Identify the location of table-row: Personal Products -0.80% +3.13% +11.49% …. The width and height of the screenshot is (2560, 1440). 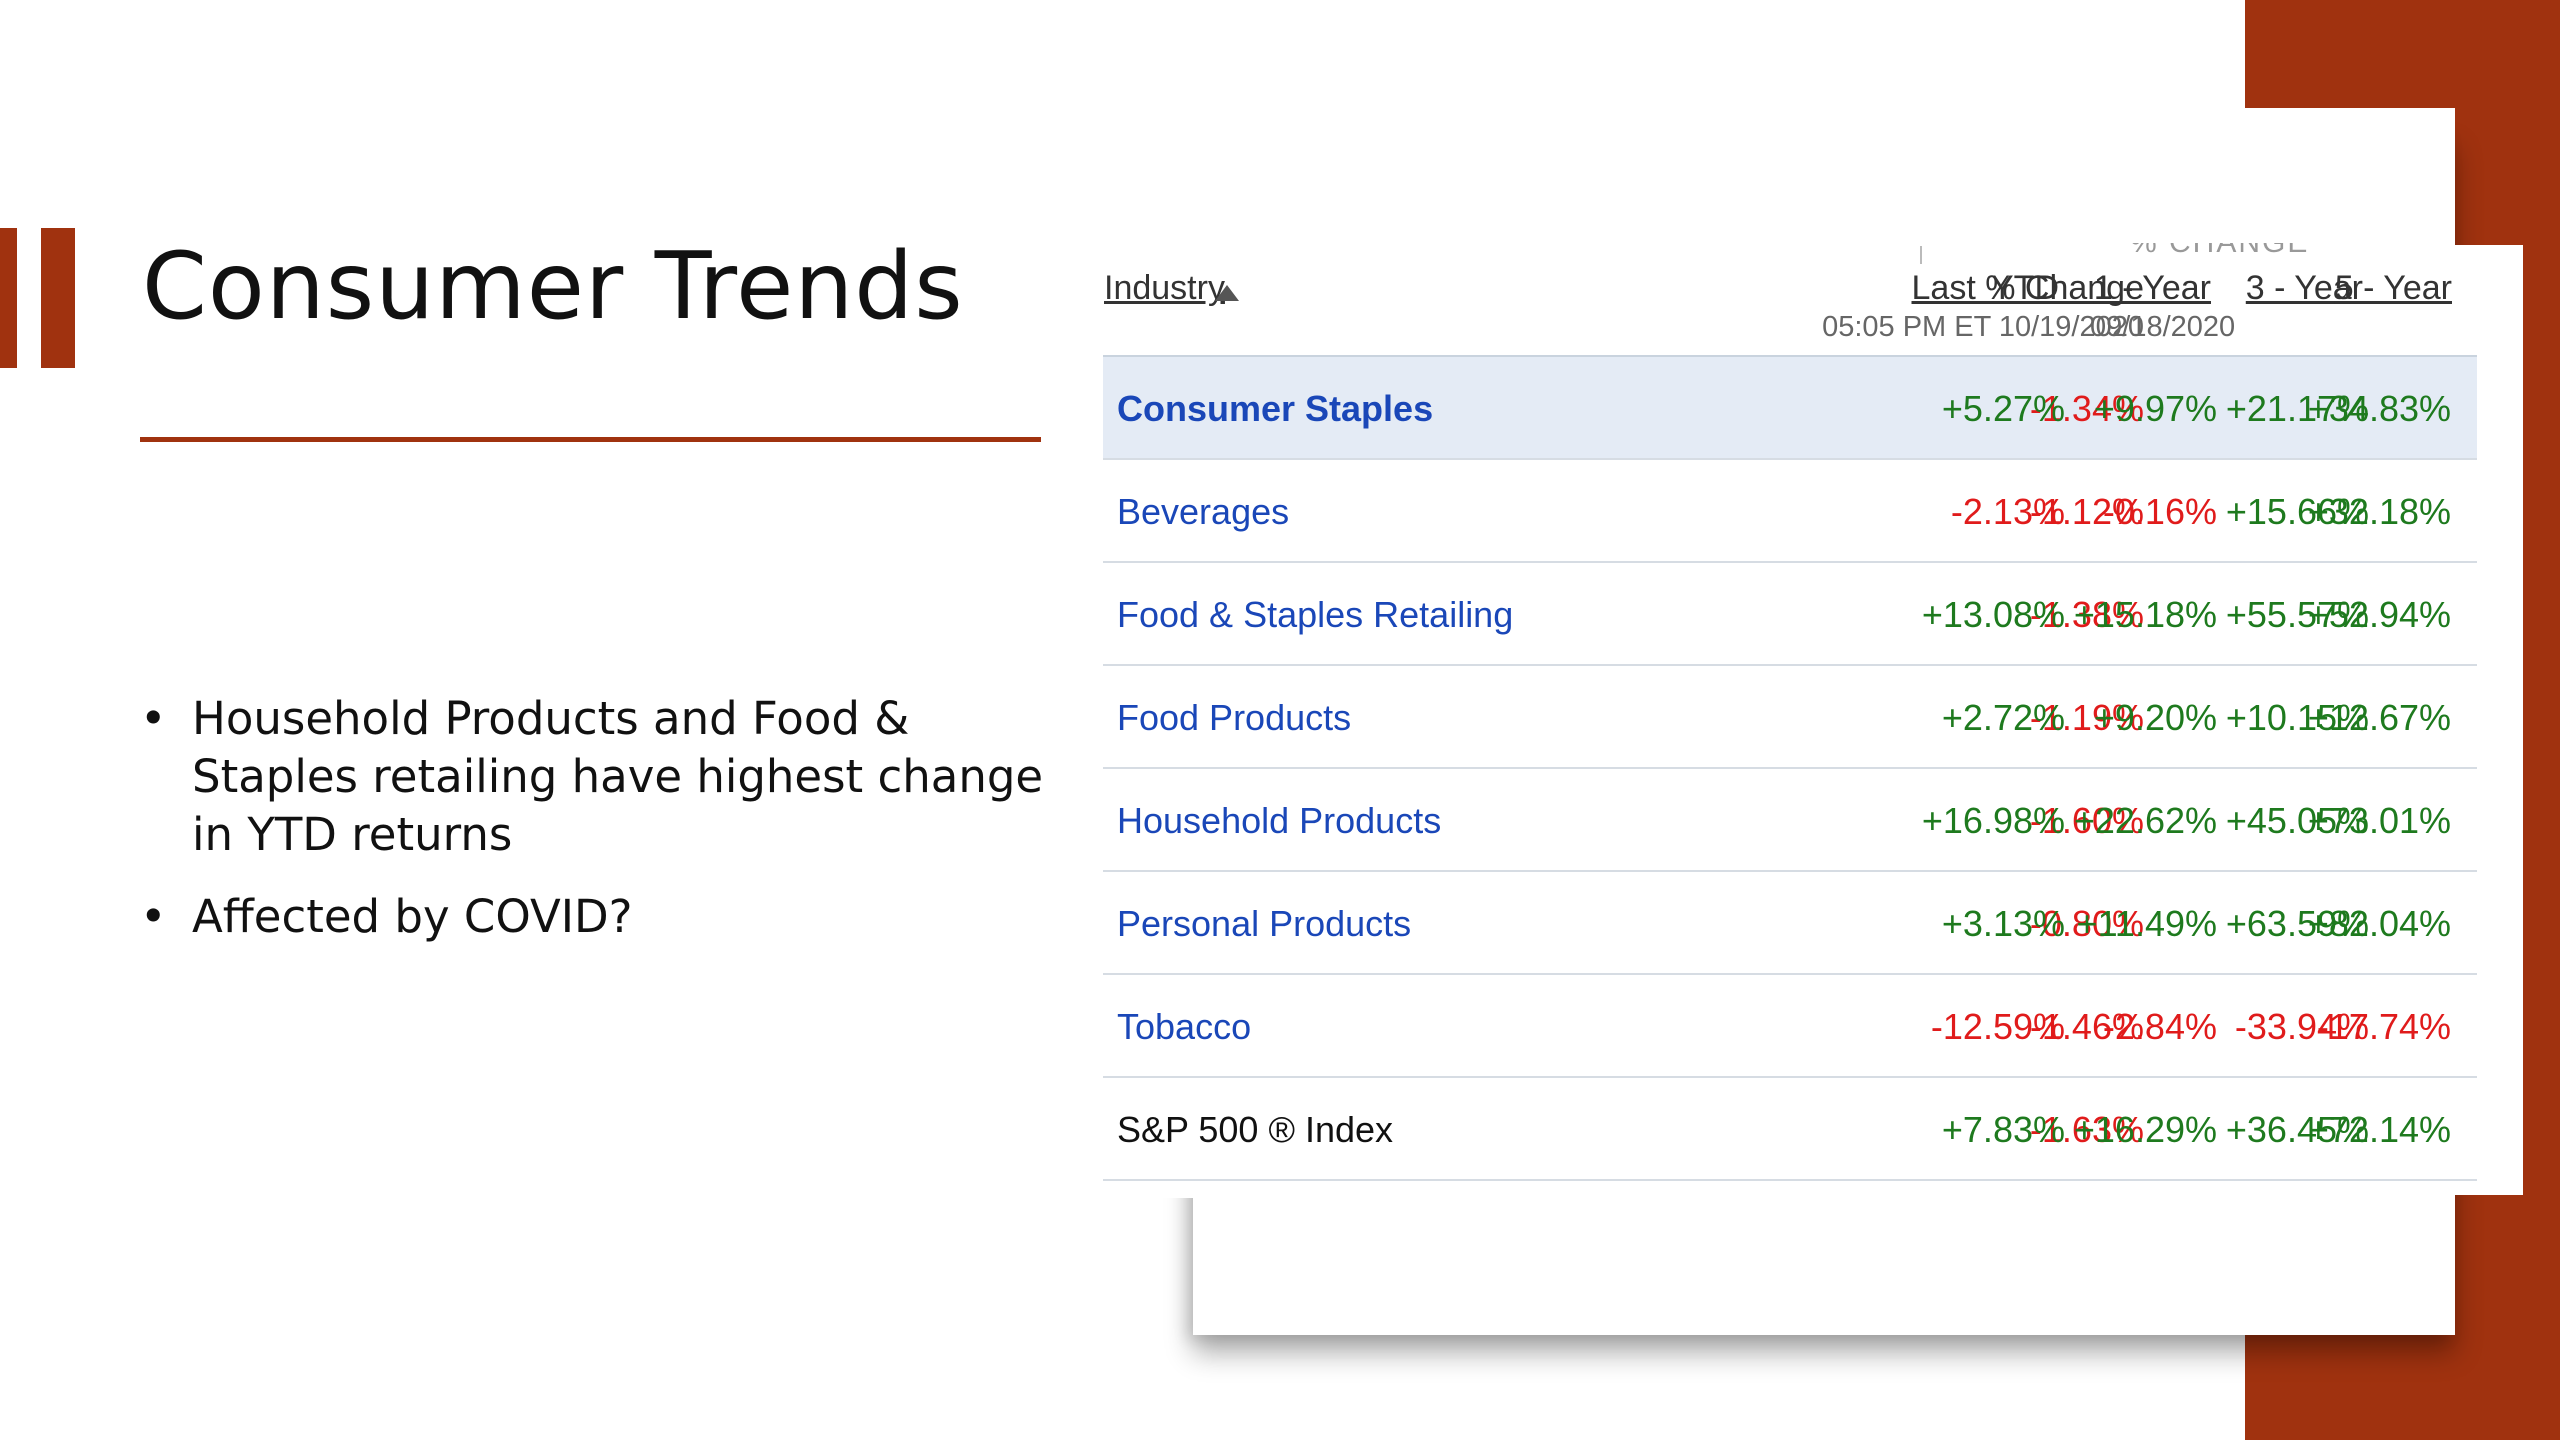
(1790, 923).